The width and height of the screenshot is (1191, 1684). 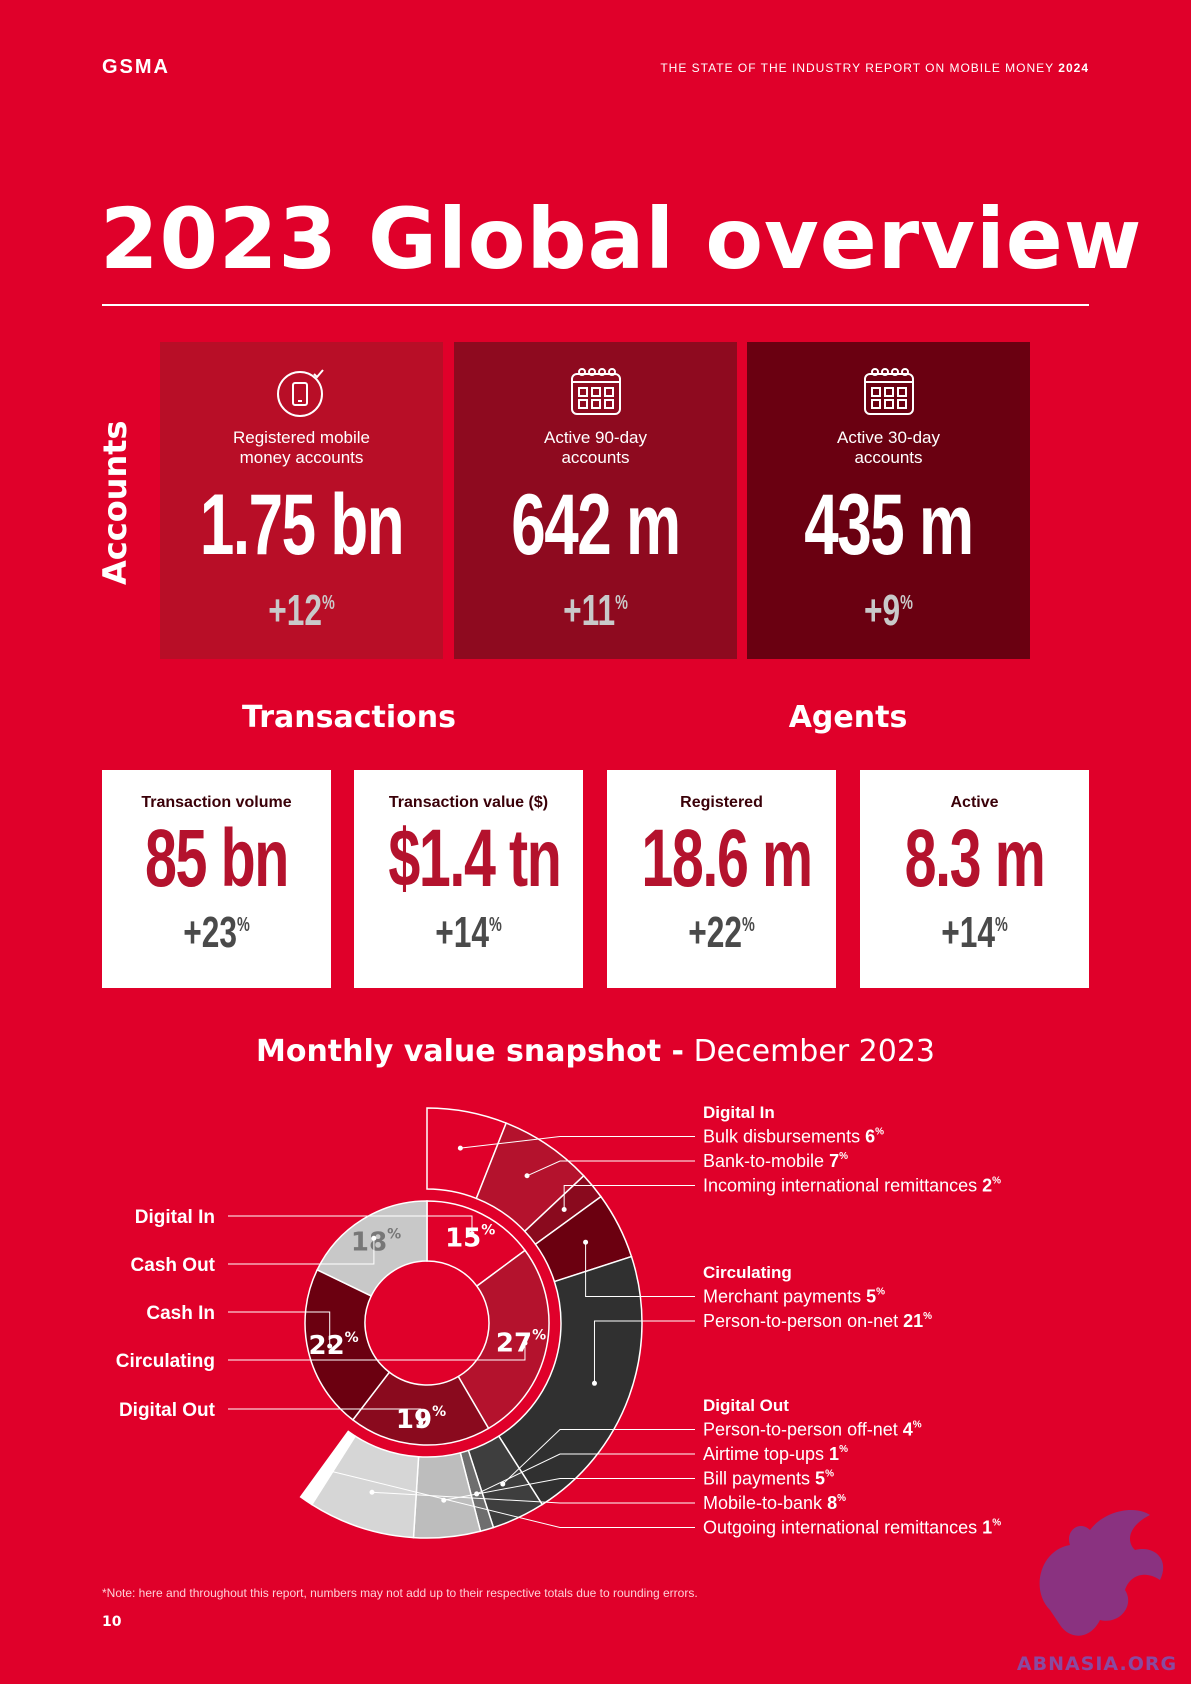 What do you see at coordinates (136, 67) in the screenshot?
I see `gsma-logo: GSMA` at bounding box center [136, 67].